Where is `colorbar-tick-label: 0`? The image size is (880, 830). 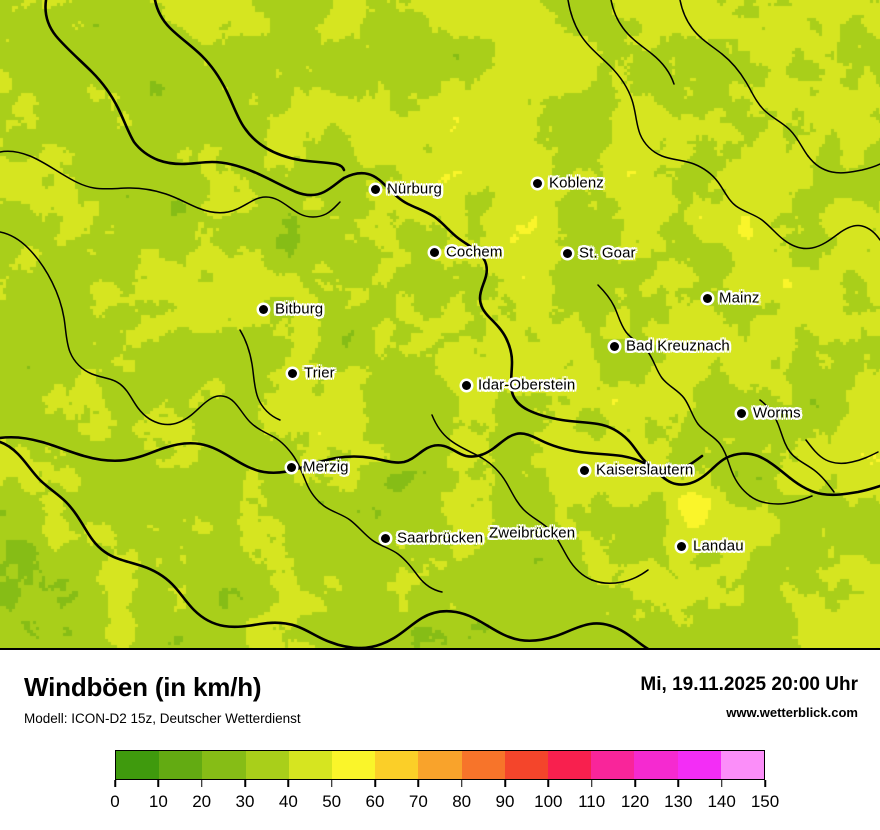
colorbar-tick-label: 0 is located at coordinates (115, 801).